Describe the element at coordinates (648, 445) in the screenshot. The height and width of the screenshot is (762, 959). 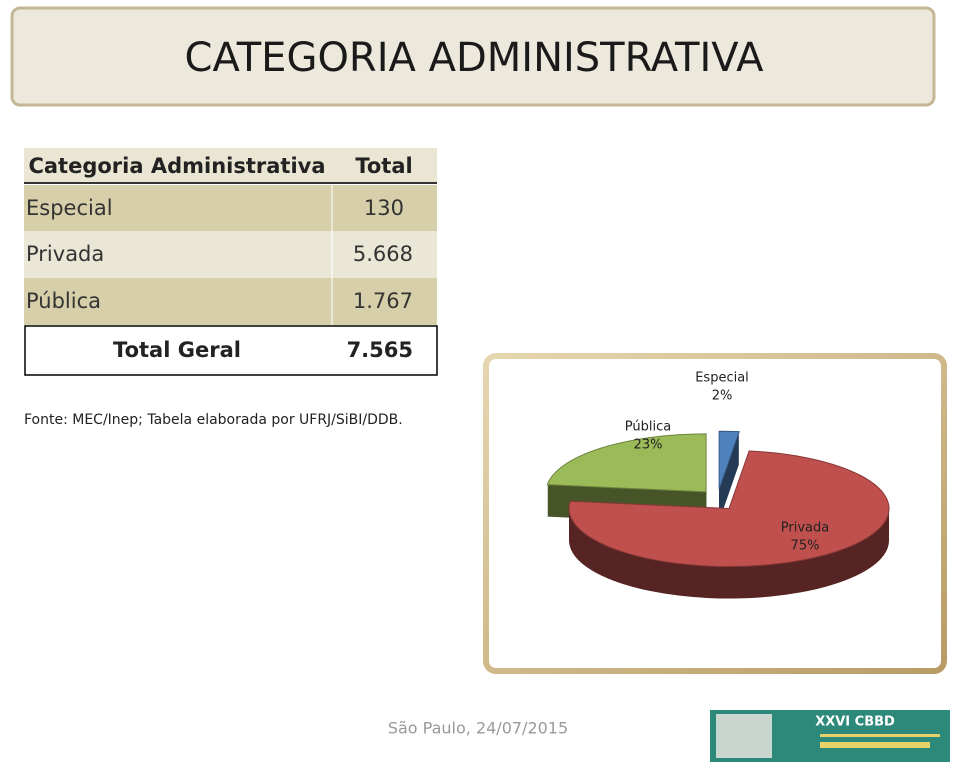
I see `slice-value-label: 23%` at that location.